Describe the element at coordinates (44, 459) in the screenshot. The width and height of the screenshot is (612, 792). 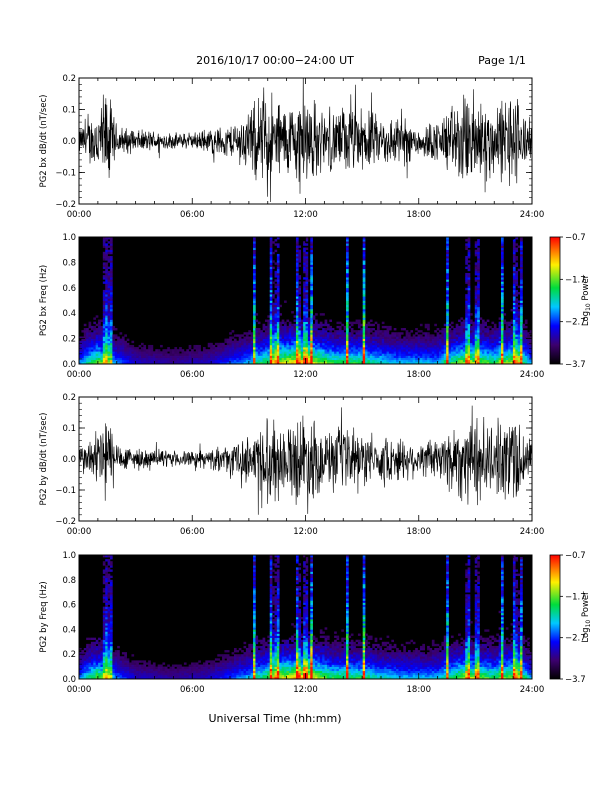
I see `y-axis-label: PG2 by dB/dt (nT/sec)` at that location.